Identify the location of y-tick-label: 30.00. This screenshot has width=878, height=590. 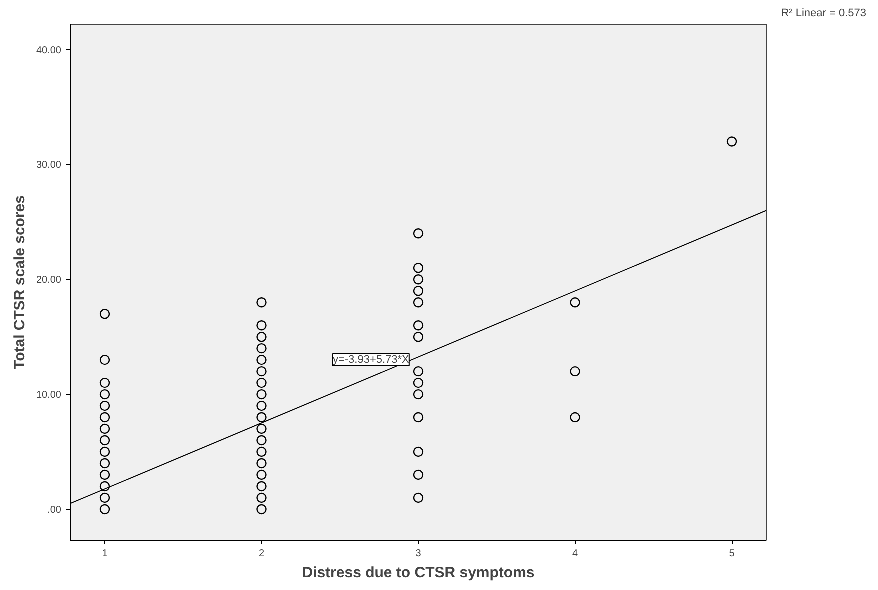
(49, 166).